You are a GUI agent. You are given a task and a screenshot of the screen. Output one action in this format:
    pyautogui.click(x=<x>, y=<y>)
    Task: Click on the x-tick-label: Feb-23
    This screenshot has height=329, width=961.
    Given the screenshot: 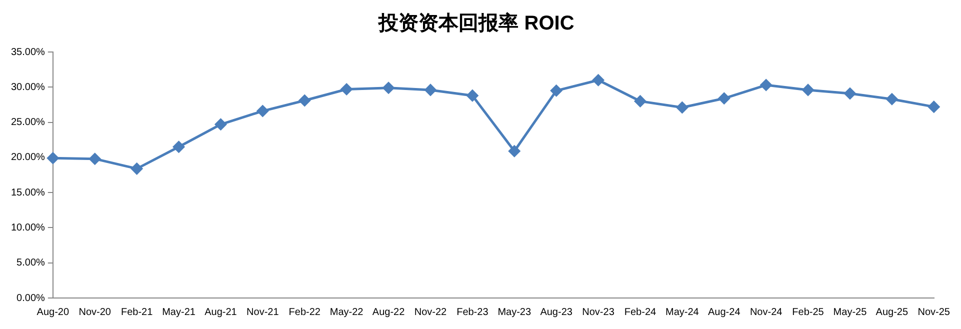 What is the action you would take?
    pyautogui.click(x=472, y=312)
    